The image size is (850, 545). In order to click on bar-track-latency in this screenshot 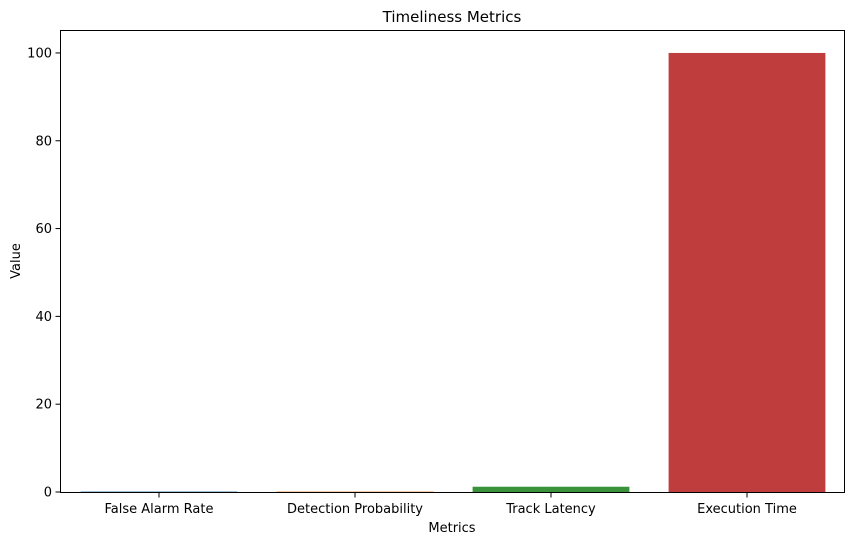, I will do `click(551, 489)`.